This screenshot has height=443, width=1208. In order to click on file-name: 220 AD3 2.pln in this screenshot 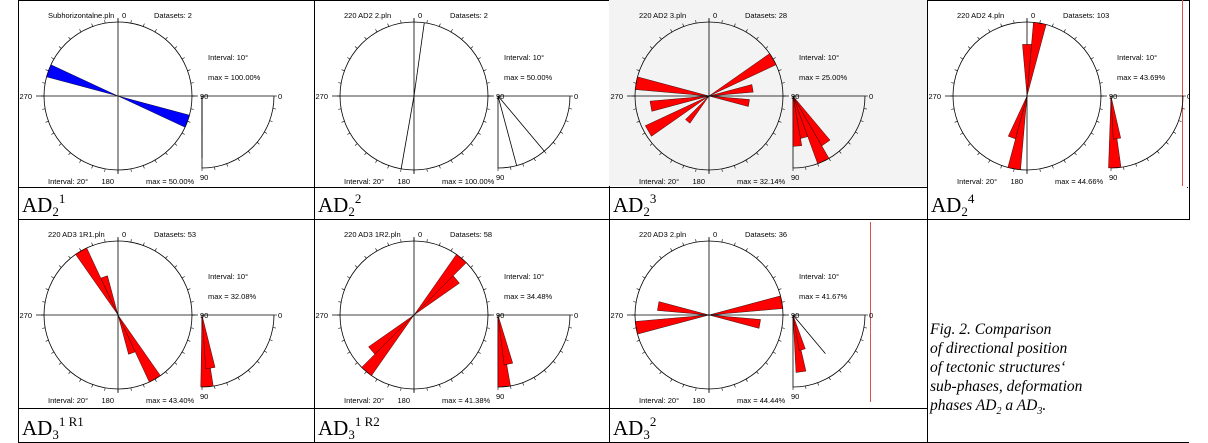, I will do `click(662, 234)`.